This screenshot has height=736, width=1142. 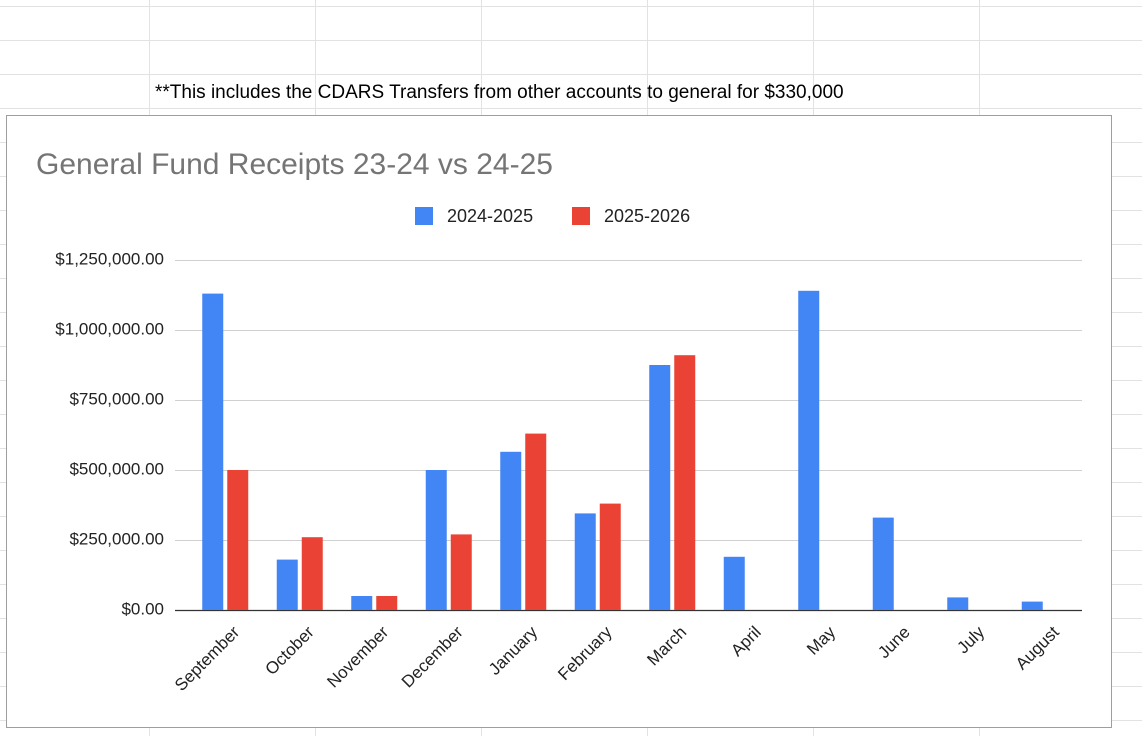 What do you see at coordinates (109, 258) in the screenshot?
I see `y-tick-label: $1,250,000.00` at bounding box center [109, 258].